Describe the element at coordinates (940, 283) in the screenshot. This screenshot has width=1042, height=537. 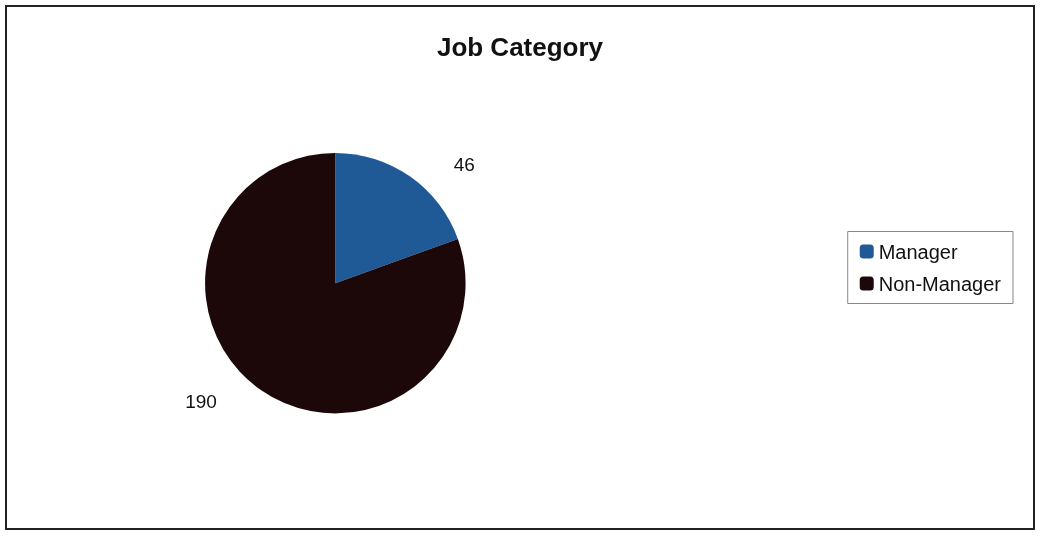
I see `legend-label: Non-Manager` at that location.